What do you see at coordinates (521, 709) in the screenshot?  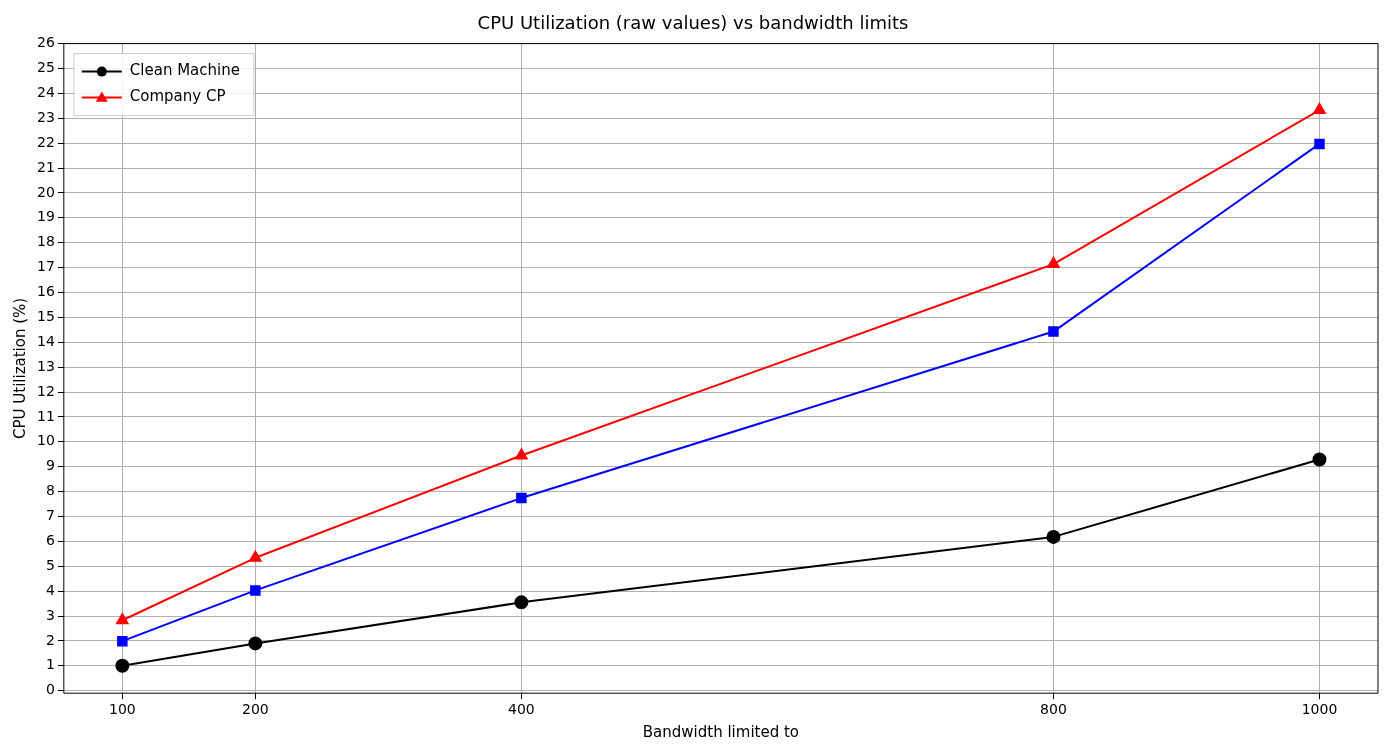 I see `x-tick-label: 400` at bounding box center [521, 709].